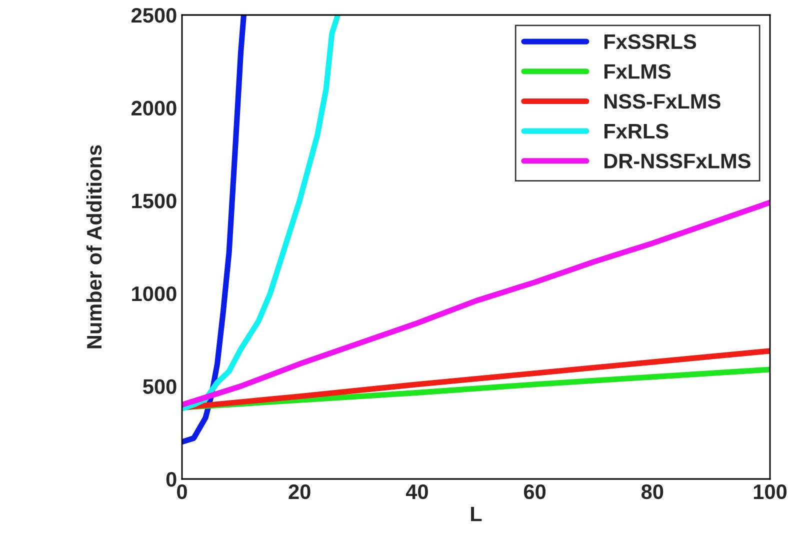 This screenshot has width=801, height=540. What do you see at coordinates (652, 492) in the screenshot?
I see `x-tick-label: 80` at bounding box center [652, 492].